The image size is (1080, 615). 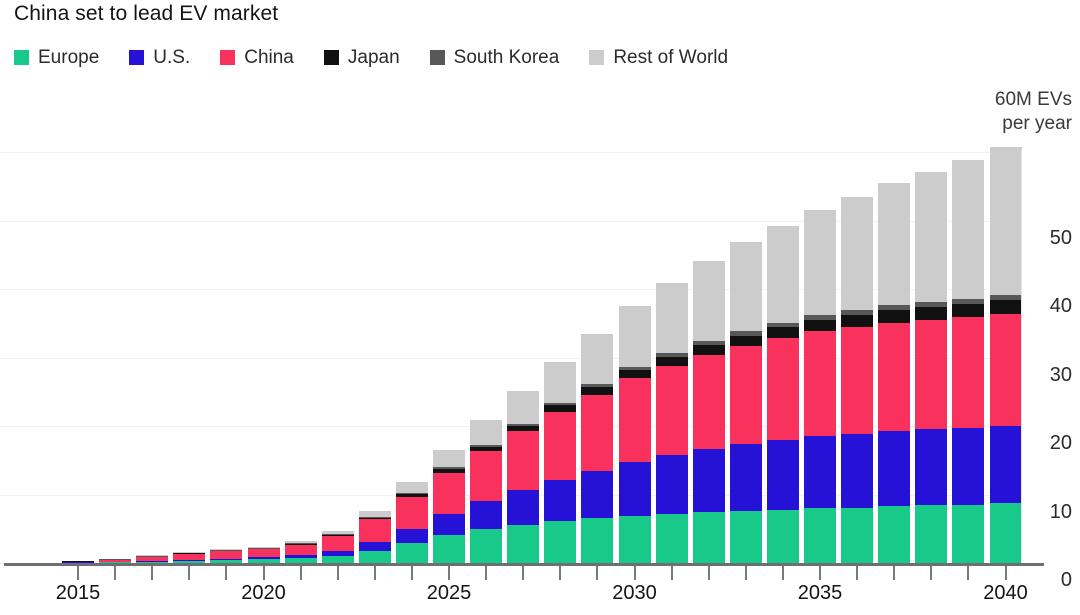 What do you see at coordinates (894, 373) in the screenshot?
I see `bar-2037` at bounding box center [894, 373].